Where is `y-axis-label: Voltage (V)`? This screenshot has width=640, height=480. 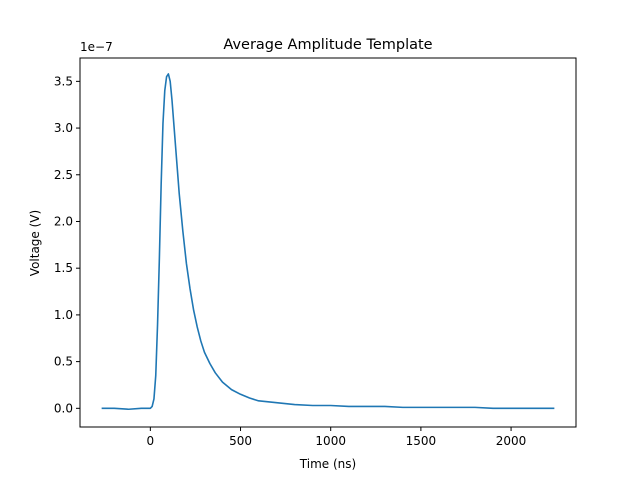 y-axis-label: Voltage (V) is located at coordinates (35, 243).